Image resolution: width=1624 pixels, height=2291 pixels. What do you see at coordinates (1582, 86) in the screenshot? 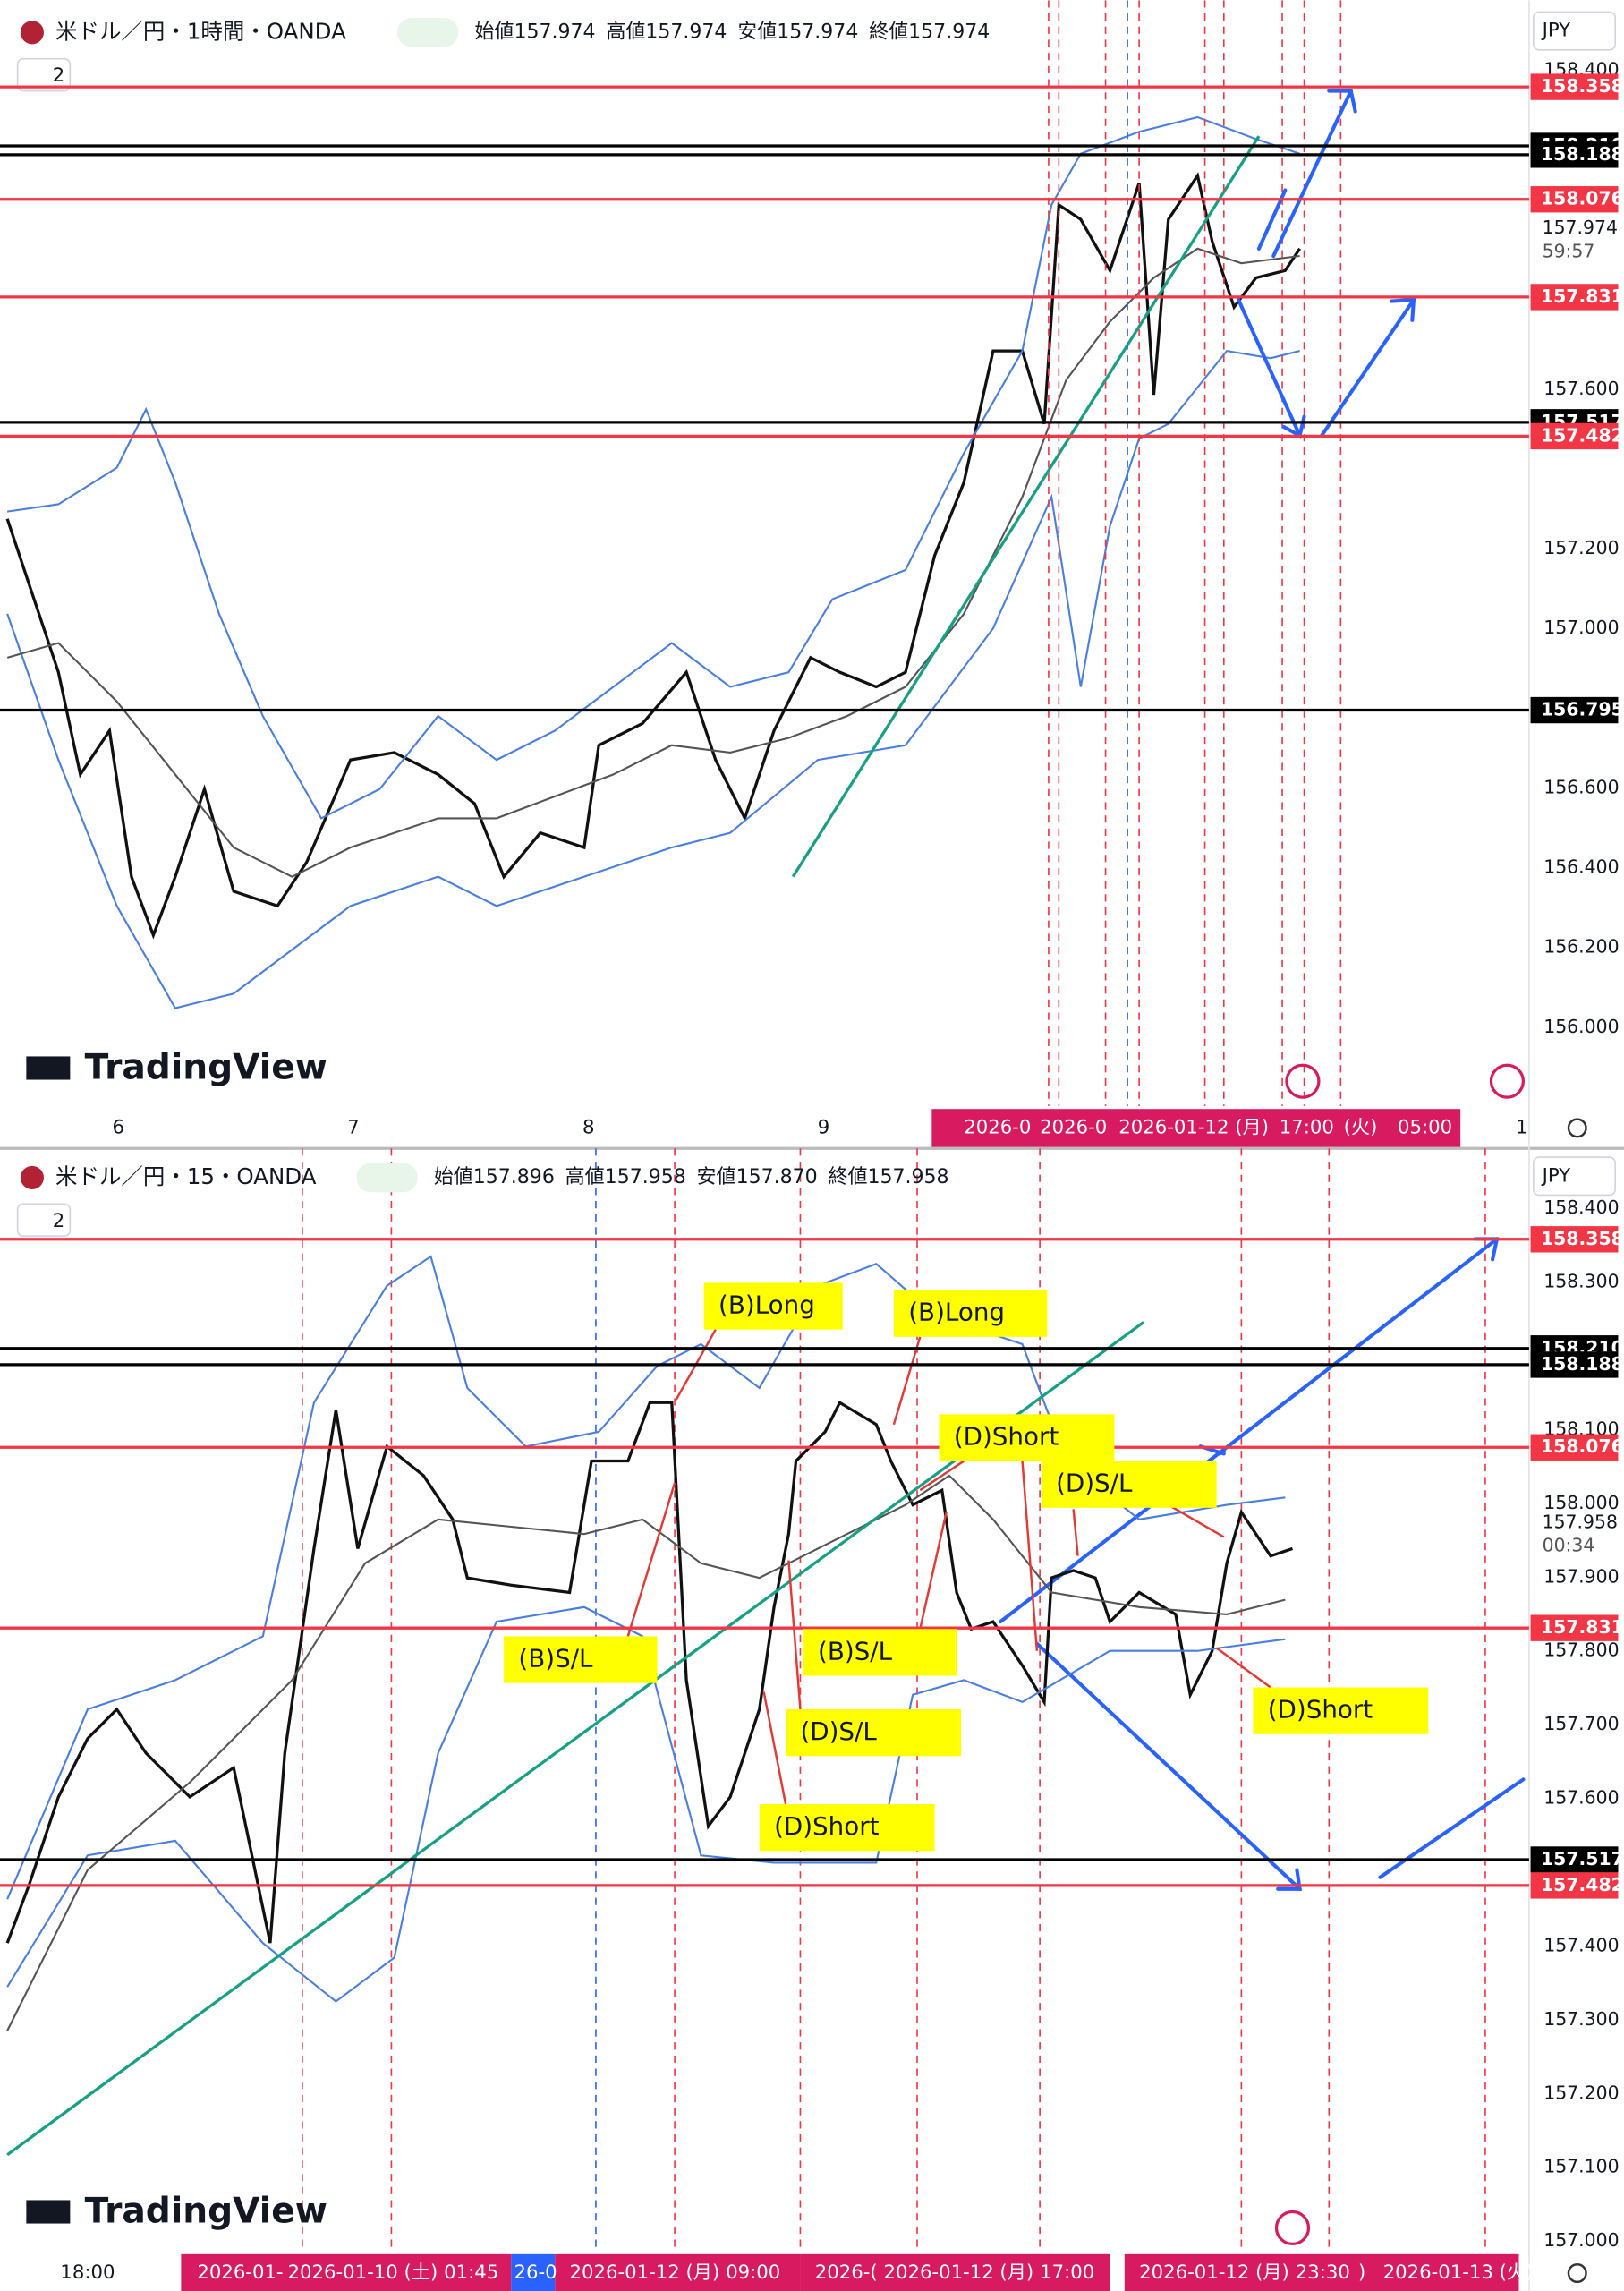
I see `level-label: 158.358` at bounding box center [1582, 86].